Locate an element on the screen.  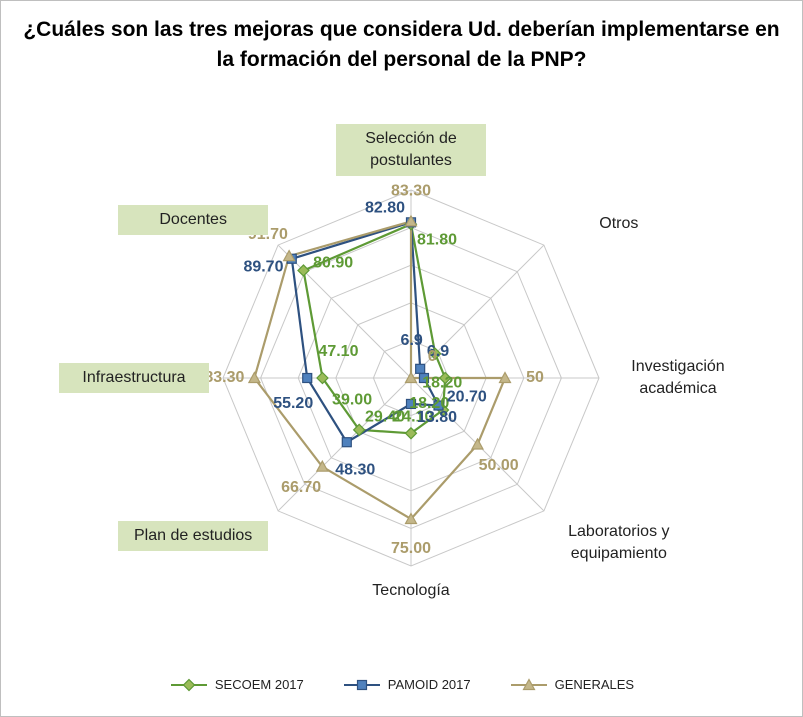
value-label: 47.10 is located at coordinates (338, 351).